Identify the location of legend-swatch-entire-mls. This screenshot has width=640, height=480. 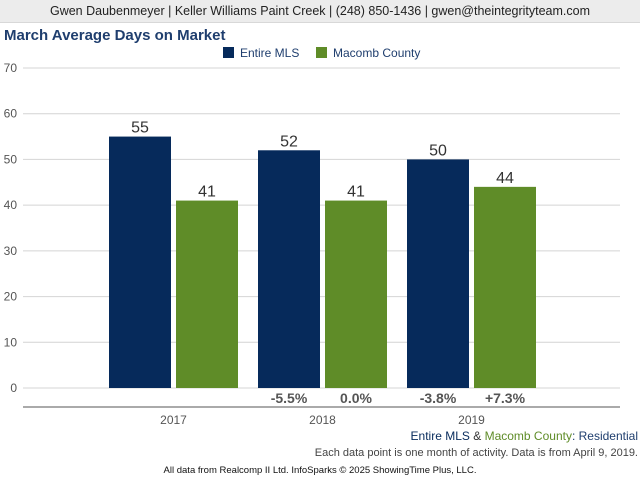
(228, 52).